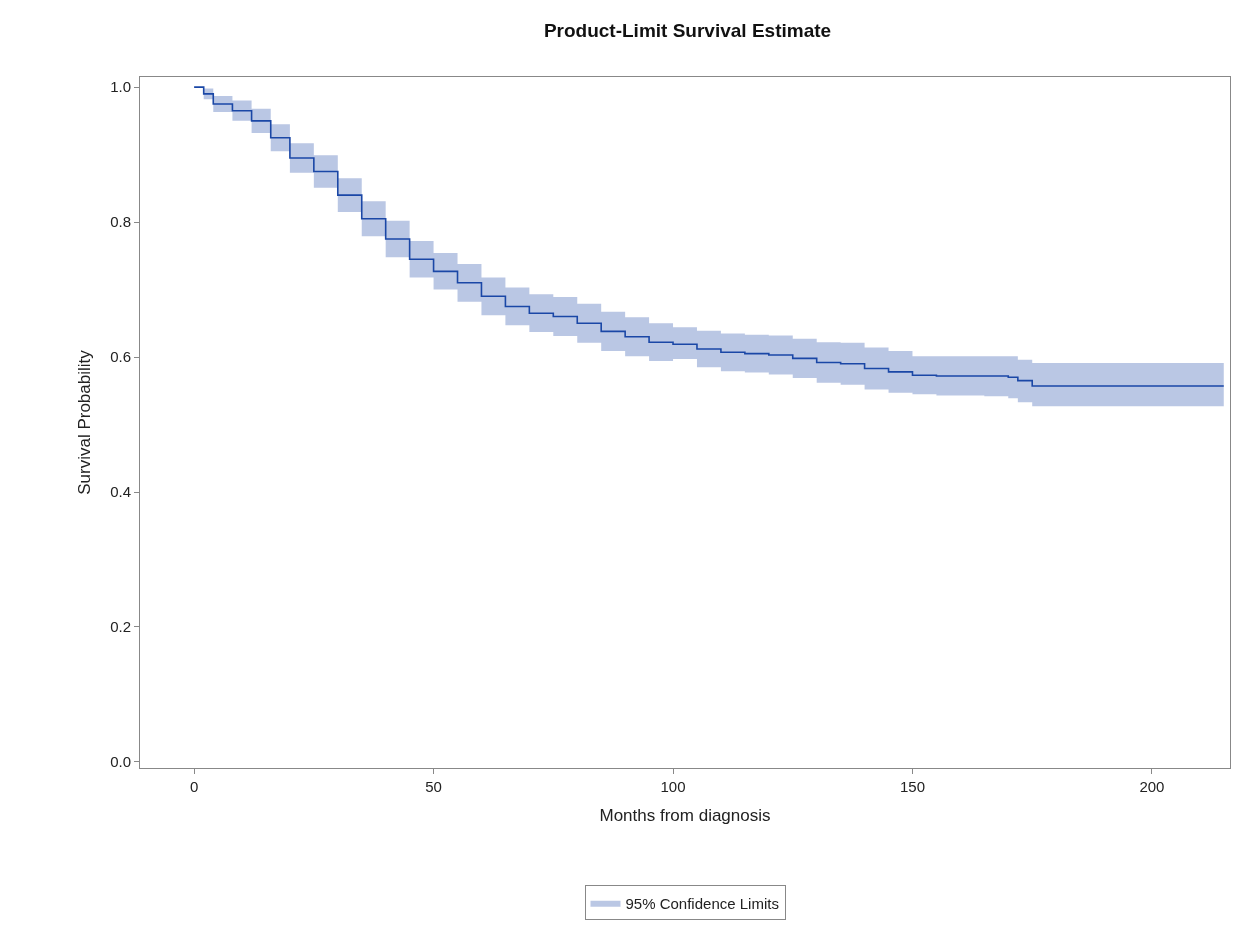 This screenshot has height=932, width=1250. Describe the element at coordinates (120, 222) in the screenshot. I see `y-tick-label: 0.8` at that location.